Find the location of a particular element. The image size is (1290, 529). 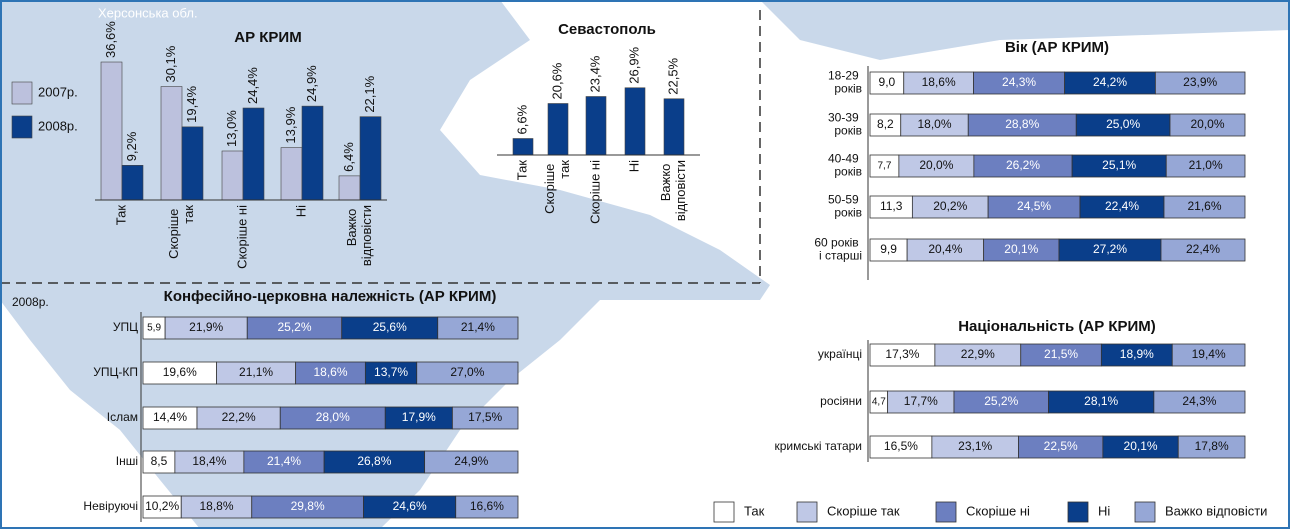

category-label-group: Скоріше так is located at coordinates (557, 187).